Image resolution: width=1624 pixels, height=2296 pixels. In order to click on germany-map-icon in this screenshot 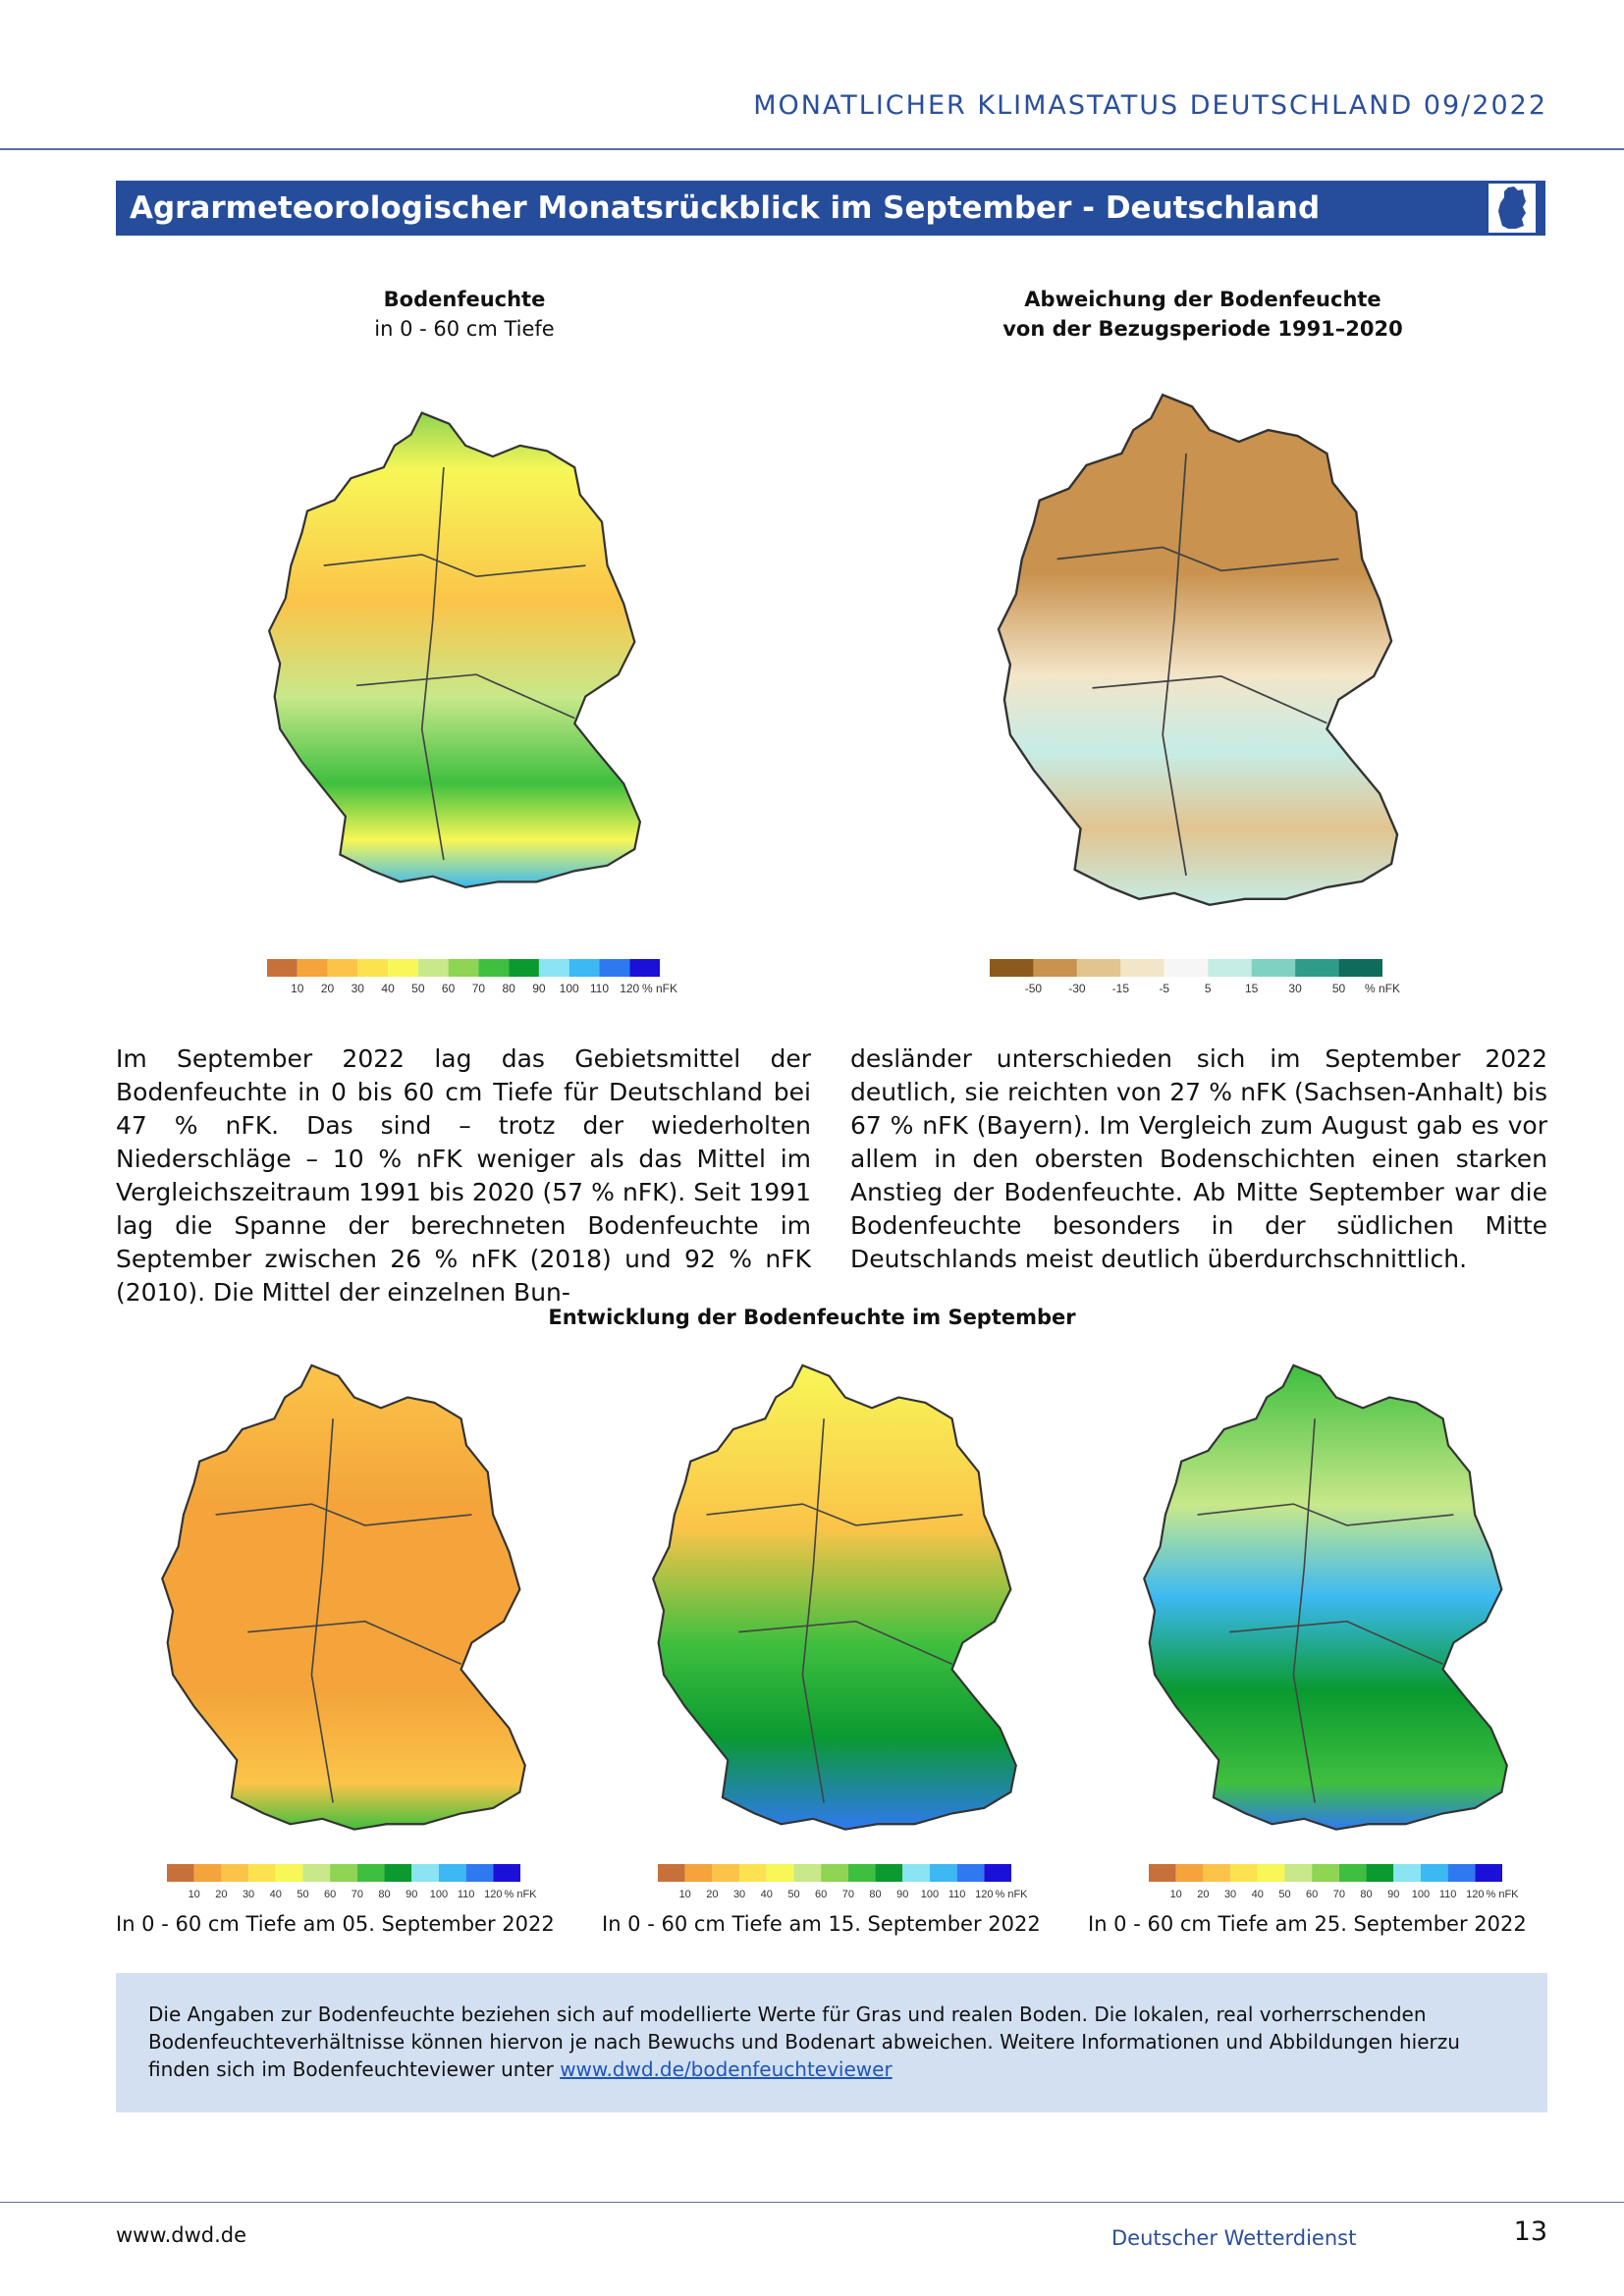, I will do `click(1512, 209)`.